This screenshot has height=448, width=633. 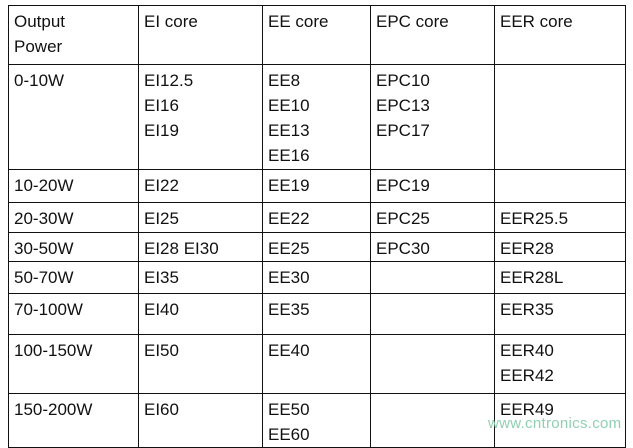 I want to click on table-cell: 10-20W, so click(x=73, y=186).